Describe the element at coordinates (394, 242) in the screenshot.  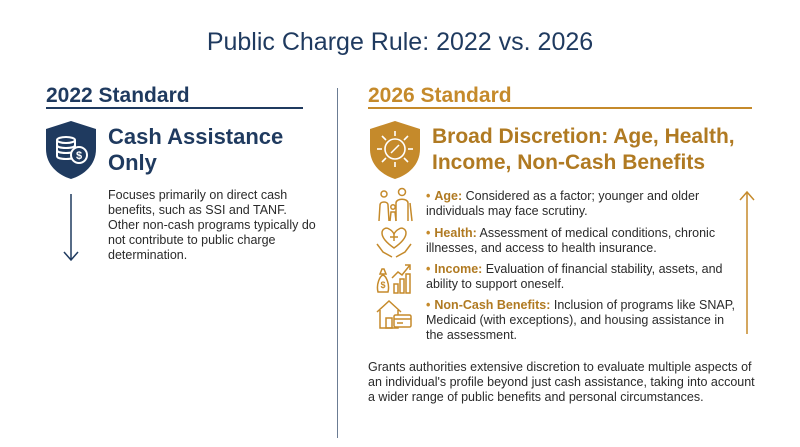
I see `heart-hands-icon` at that location.